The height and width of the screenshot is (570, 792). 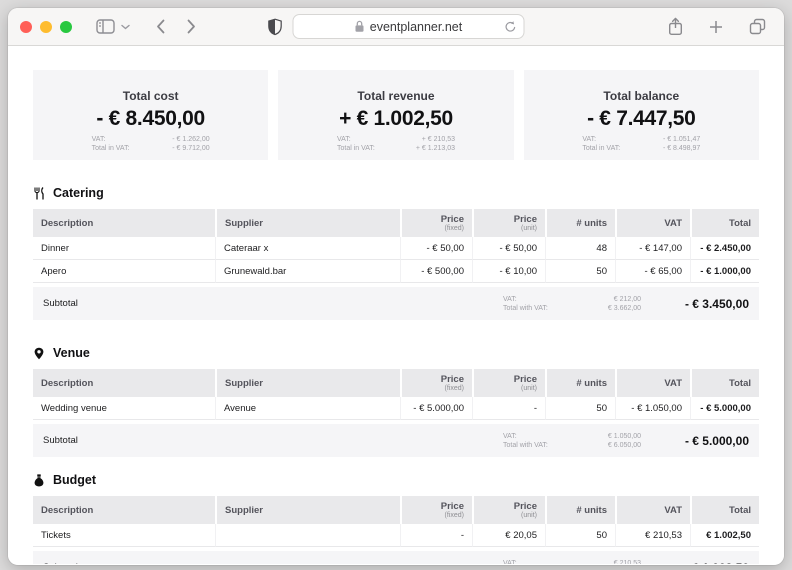 I want to click on back-button, so click(x=160, y=27).